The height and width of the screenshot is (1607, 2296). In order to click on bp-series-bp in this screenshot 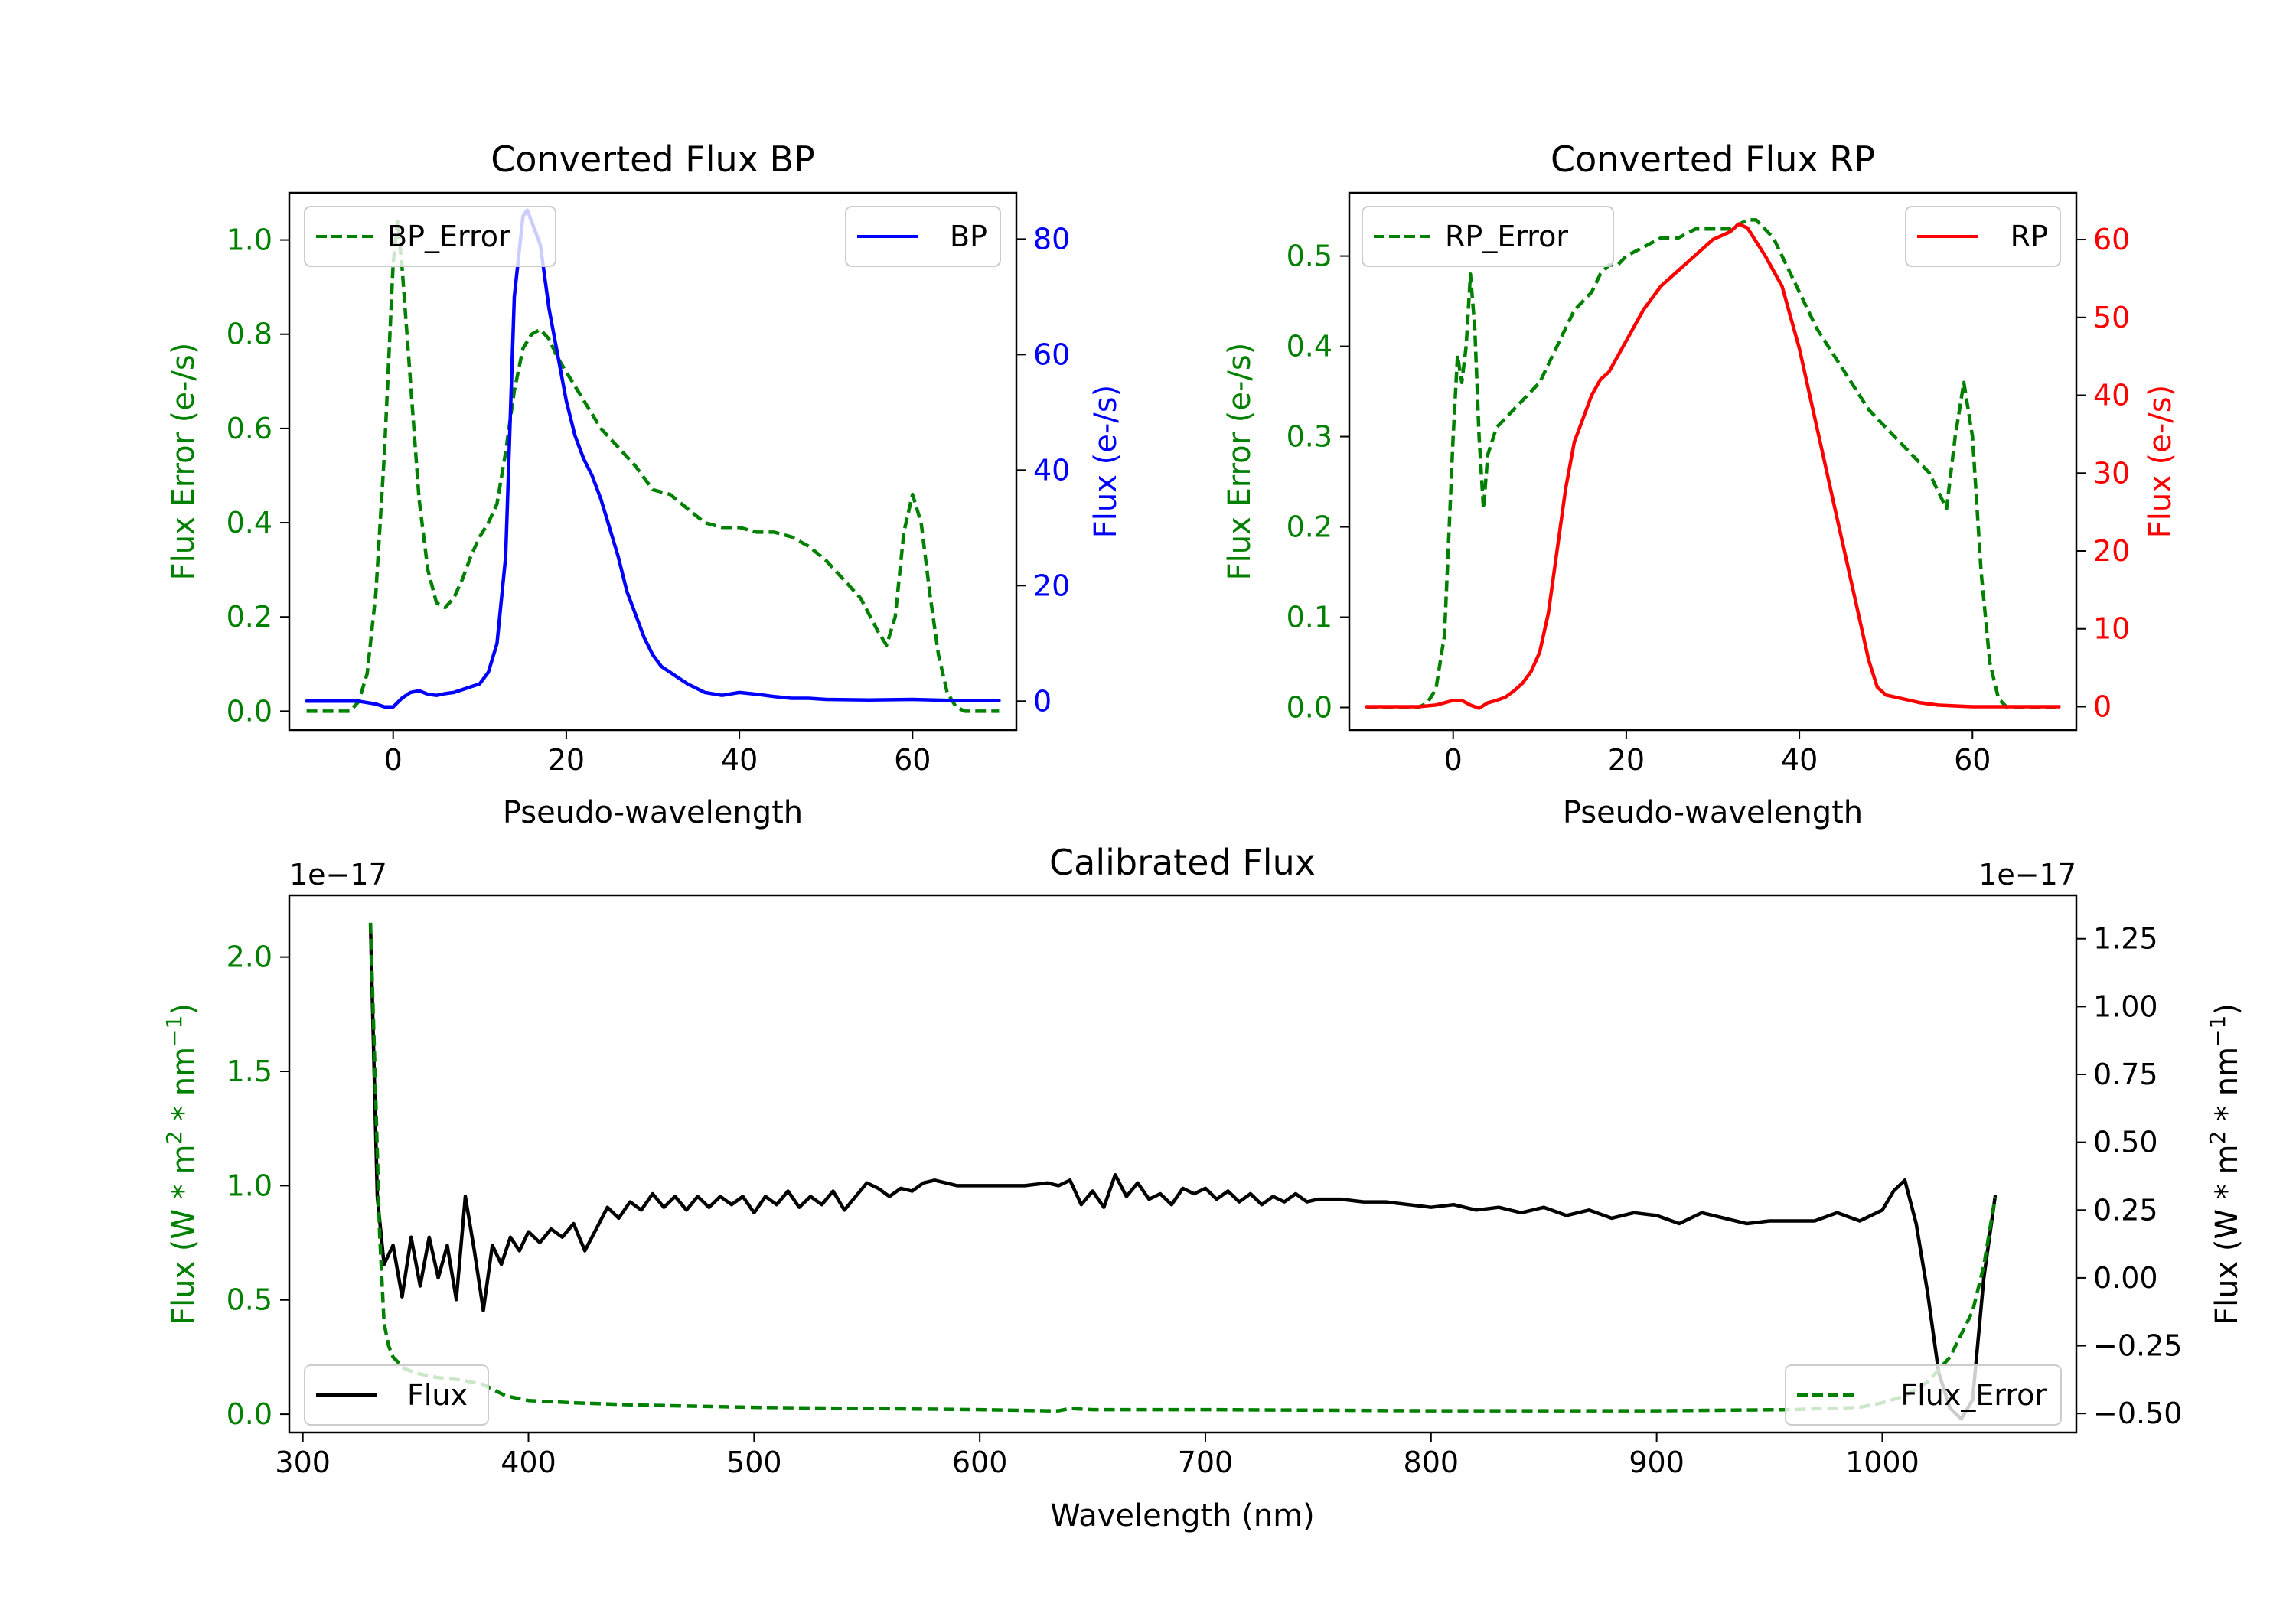, I will do `click(653, 458)`.